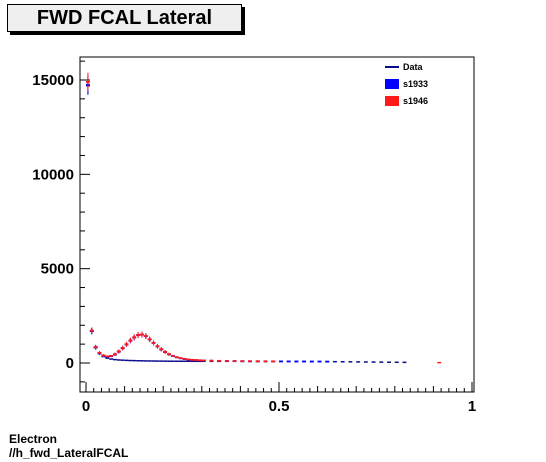 The width and height of the screenshot is (546, 462). I want to click on legend: Data s1933 s1946, so click(406, 84).